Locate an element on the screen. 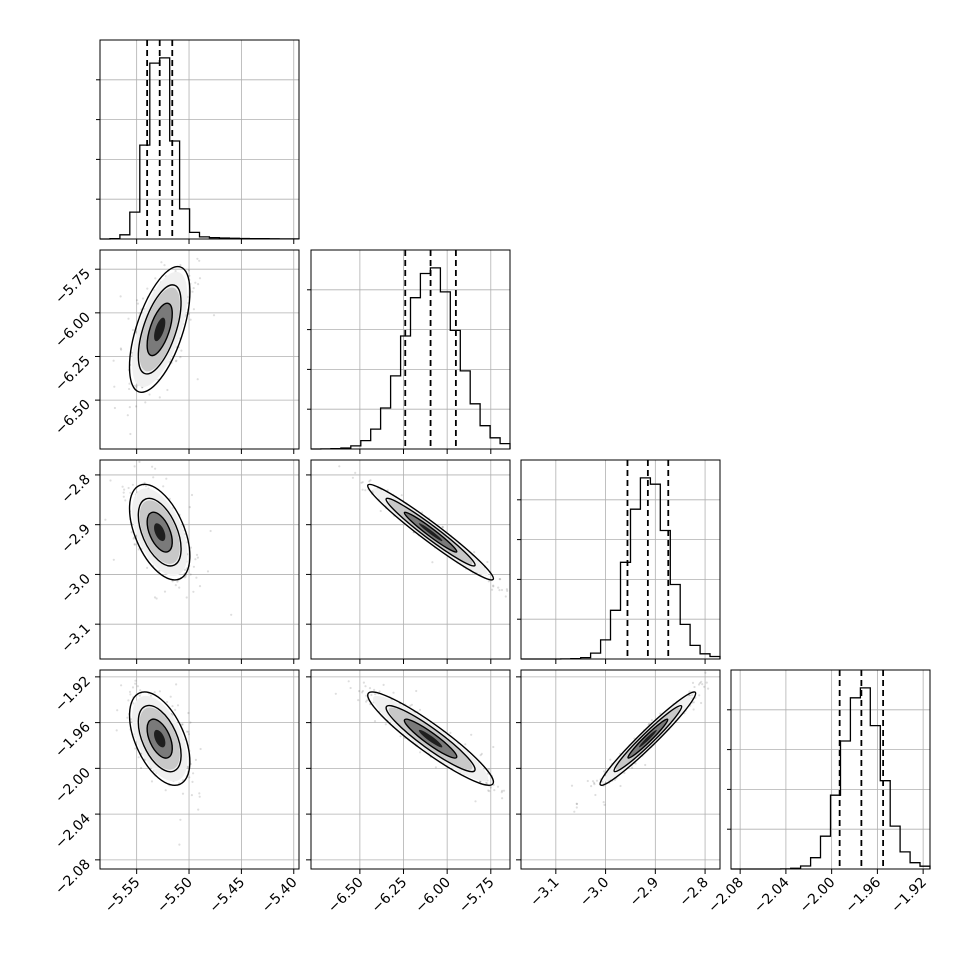 This screenshot has width=970, height=970. tick-label-x: −1.92 is located at coordinates (909, 896).